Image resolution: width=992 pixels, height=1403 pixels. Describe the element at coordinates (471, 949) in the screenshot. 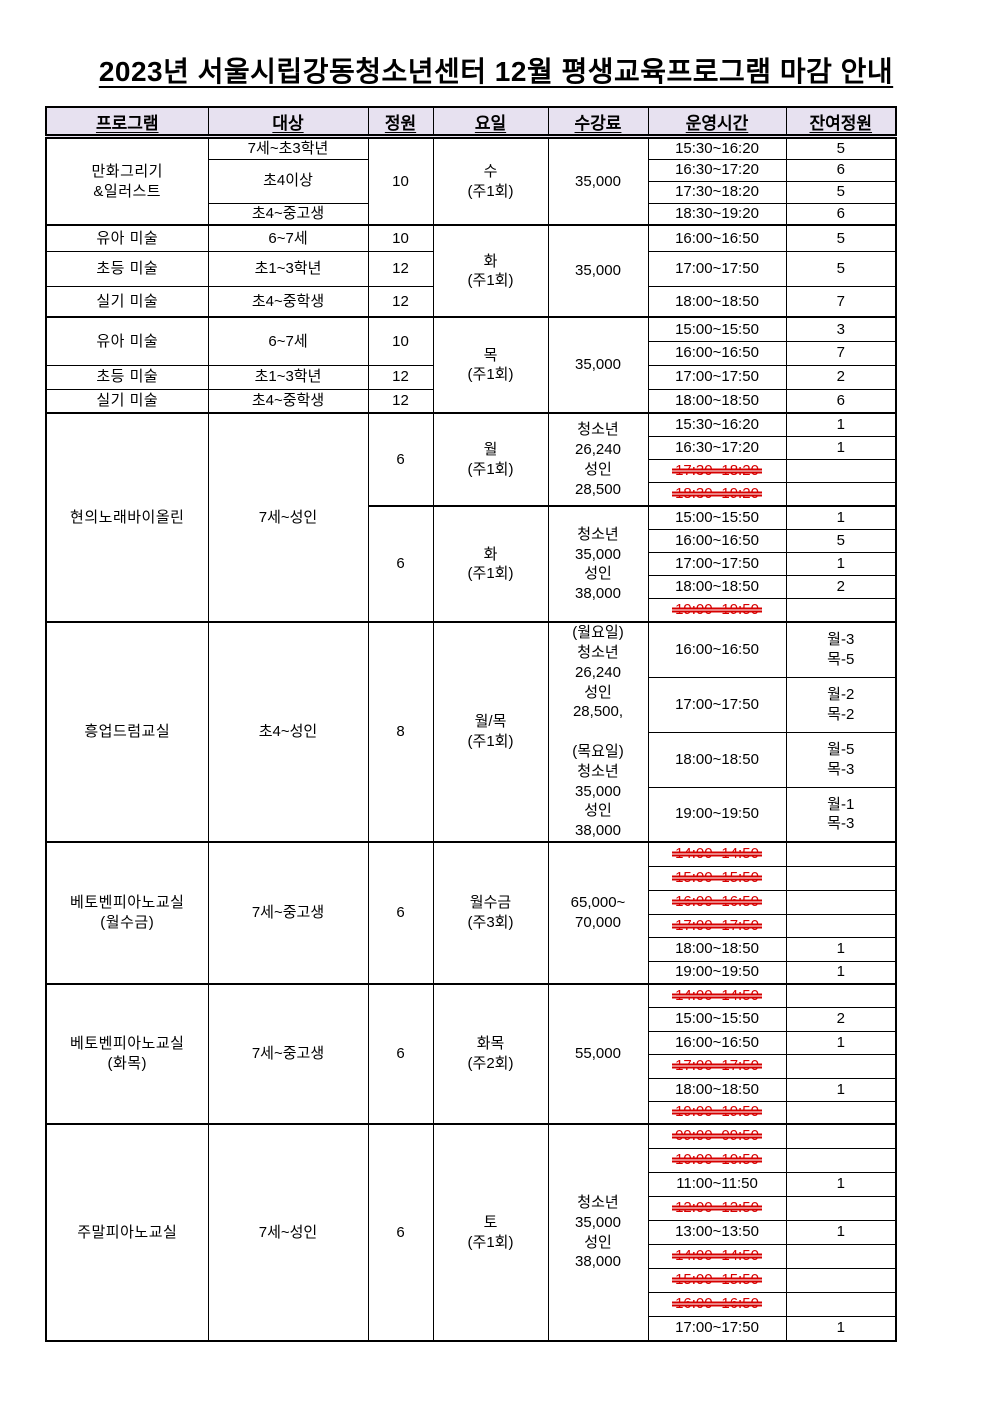

I see `table-row: 18:00~18:50 1` at that location.